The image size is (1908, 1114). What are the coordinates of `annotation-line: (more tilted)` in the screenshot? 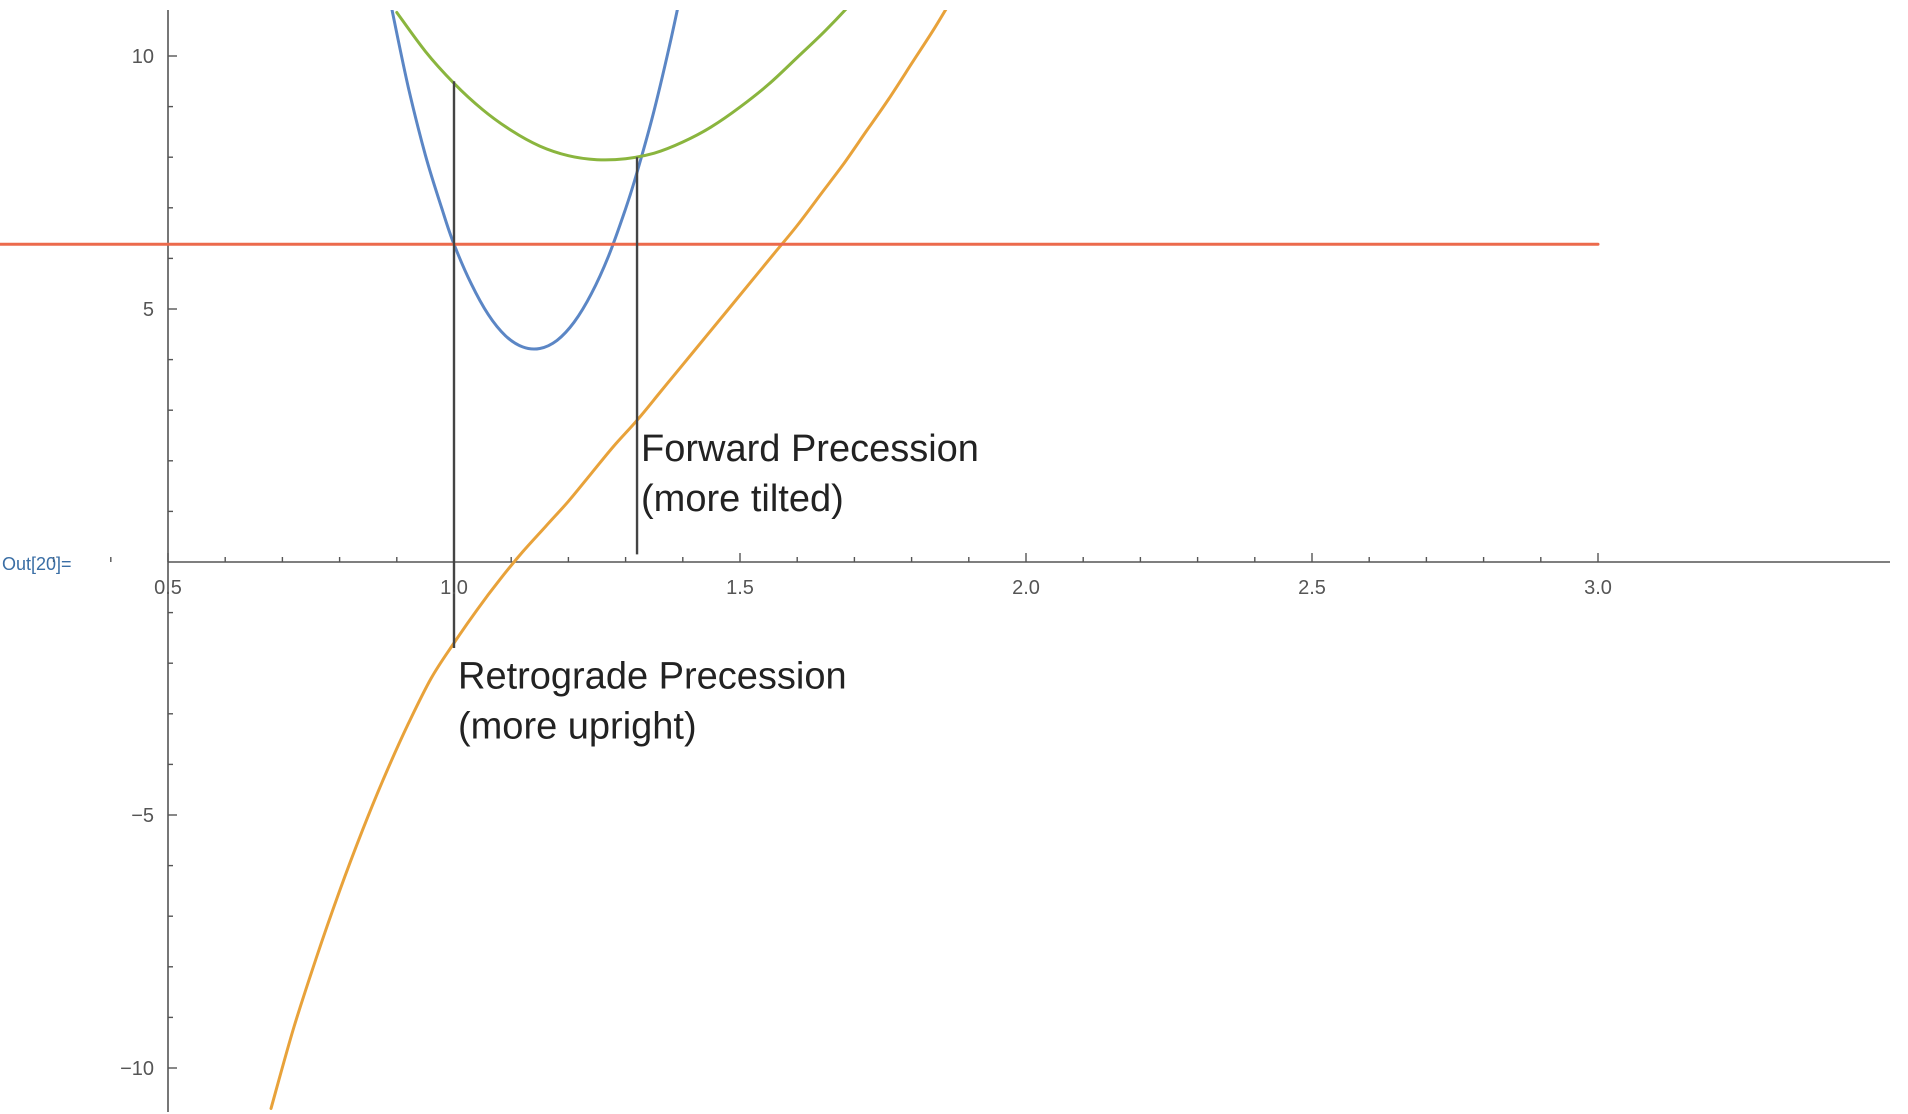 It's located at (742, 499).